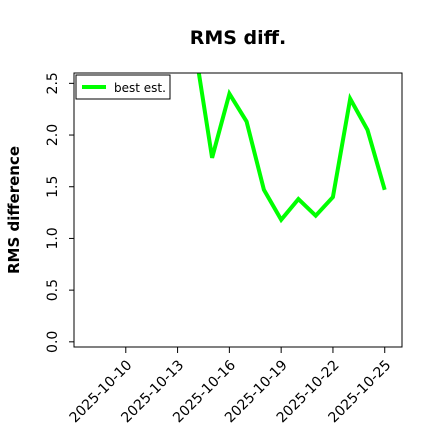  I want to click on series-layer, so click(291, 148).